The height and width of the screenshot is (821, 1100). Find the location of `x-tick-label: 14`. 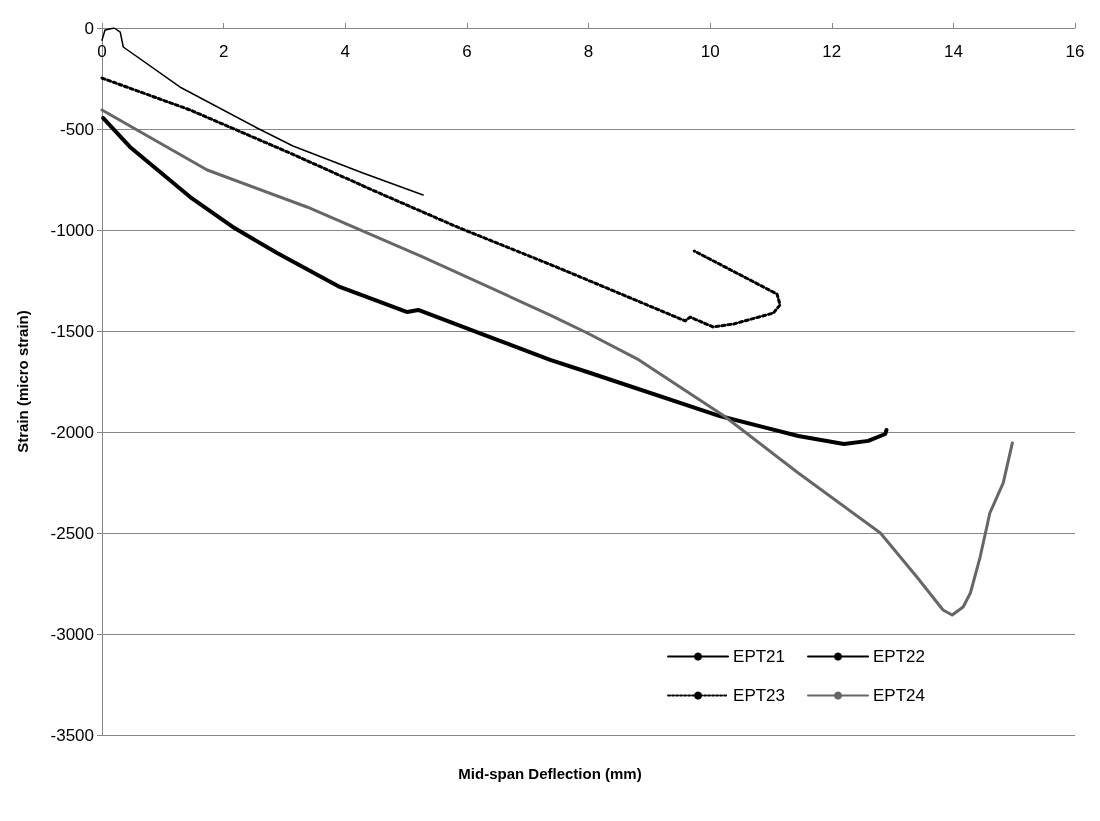

x-tick-label: 14 is located at coordinates (953, 51).